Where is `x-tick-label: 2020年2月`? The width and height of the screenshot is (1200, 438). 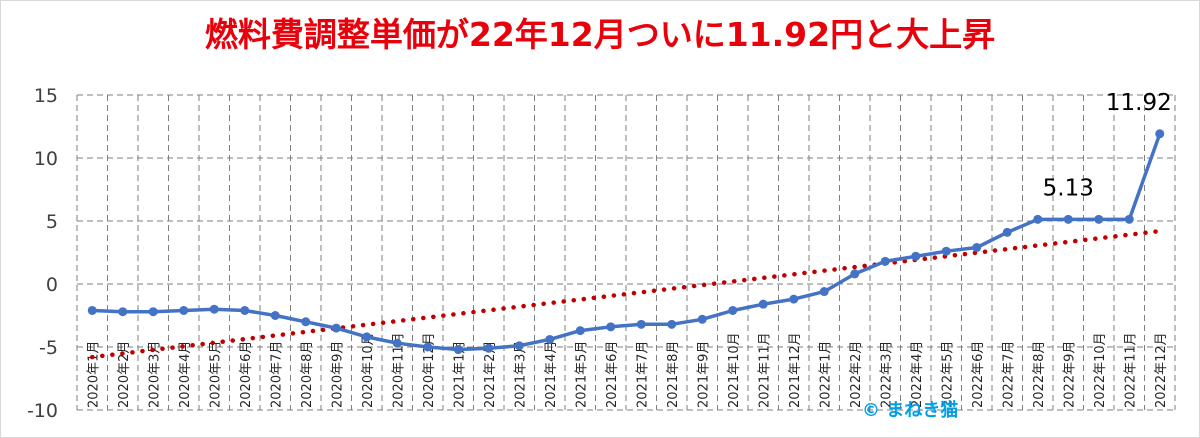 x-tick-label: 2020年2月 is located at coordinates (124, 374).